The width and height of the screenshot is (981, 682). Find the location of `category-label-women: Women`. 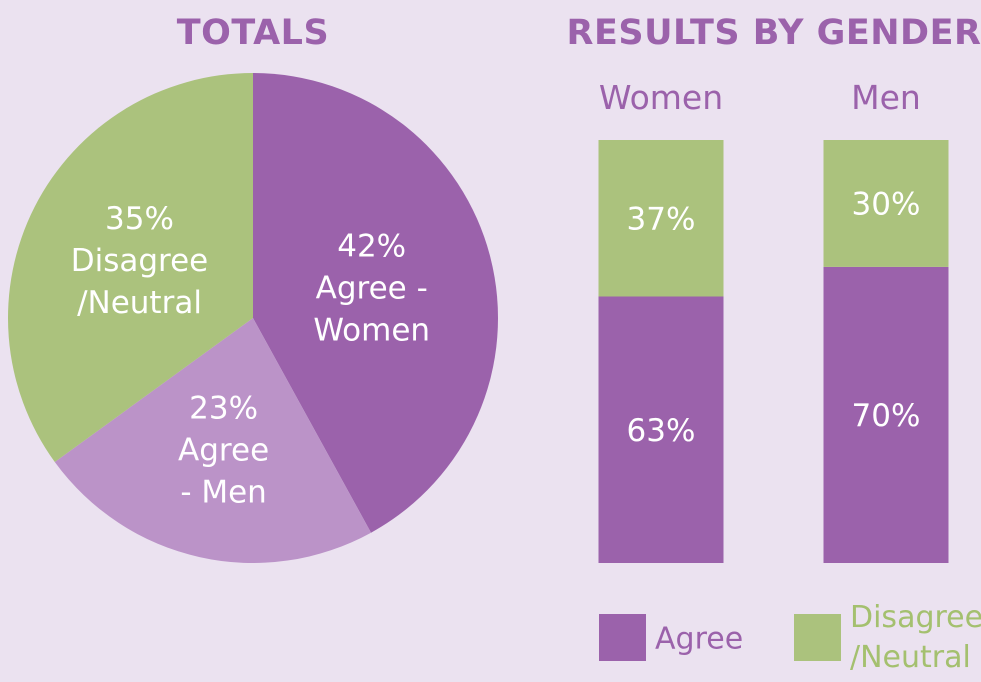

category-label-women: Women is located at coordinates (661, 97).